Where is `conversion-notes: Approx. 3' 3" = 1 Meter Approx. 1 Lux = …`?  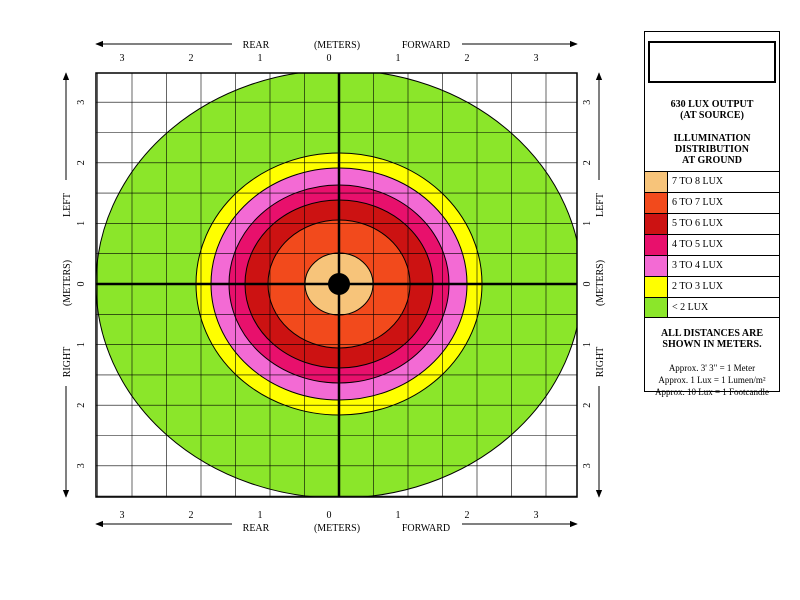 conversion-notes: Approx. 3' 3" = 1 Meter Approx. 1 Lux = … is located at coordinates (712, 380).